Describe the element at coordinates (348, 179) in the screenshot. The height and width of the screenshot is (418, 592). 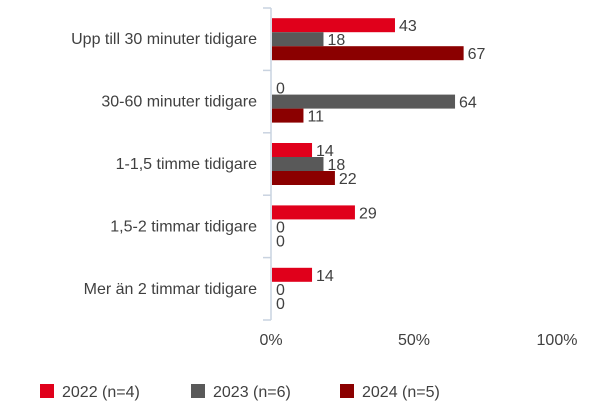
I see `data-label: 22` at that location.